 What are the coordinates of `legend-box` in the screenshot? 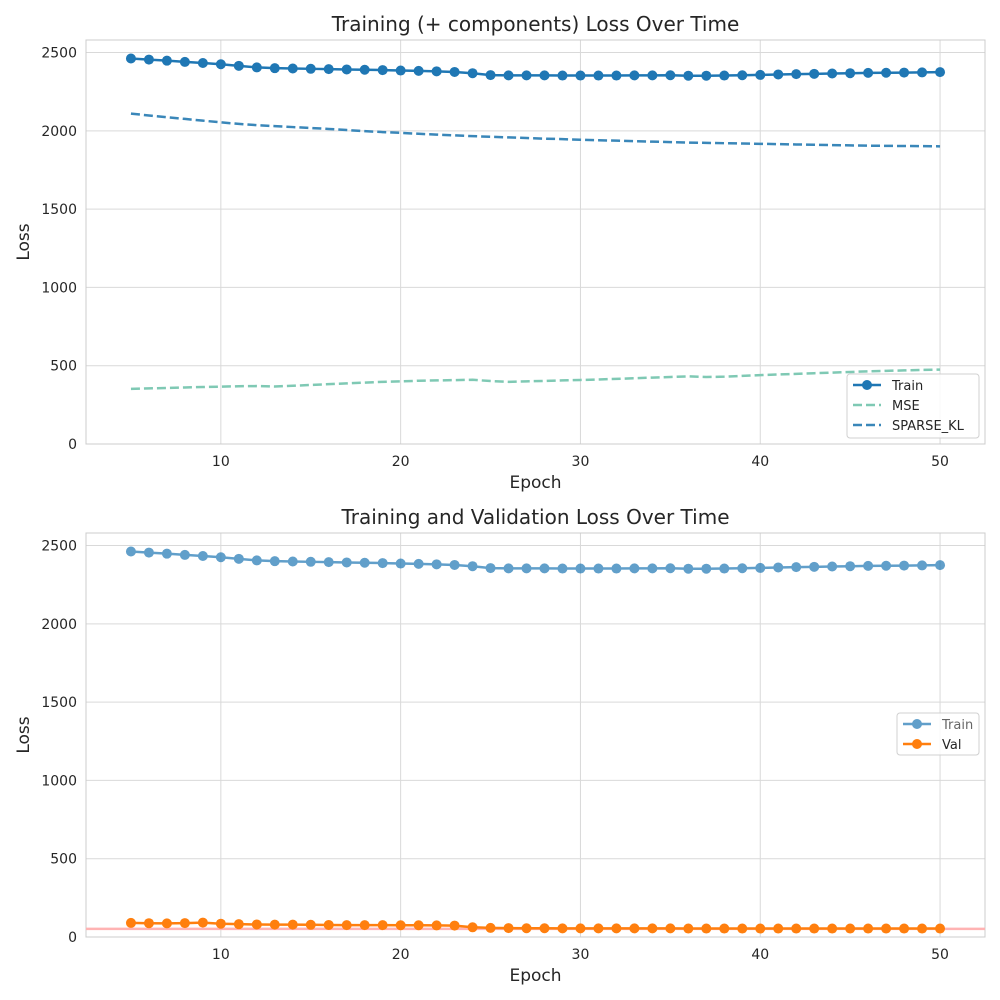 It's located at (913, 406).